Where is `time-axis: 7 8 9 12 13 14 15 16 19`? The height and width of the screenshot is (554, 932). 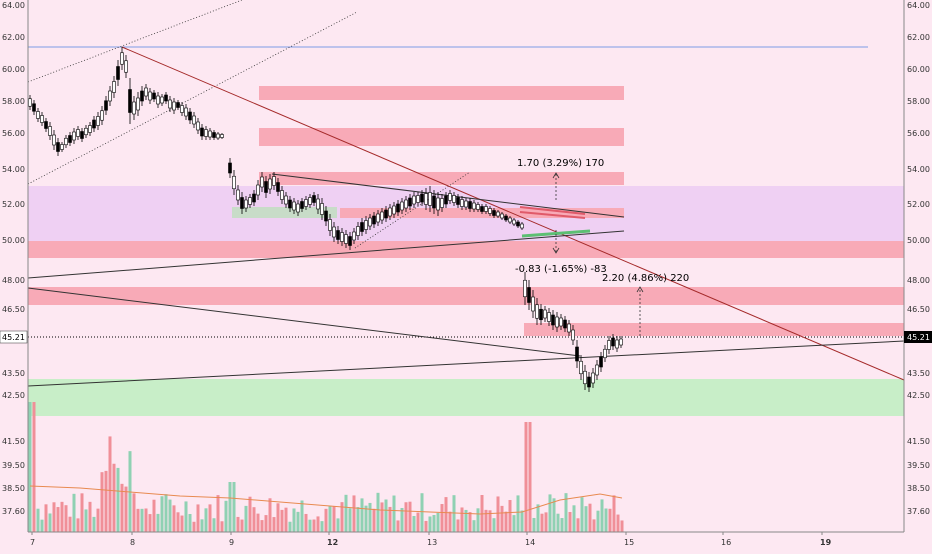
time-axis: 7 8 9 12 13 14 15 16 19 is located at coordinates (466, 539).